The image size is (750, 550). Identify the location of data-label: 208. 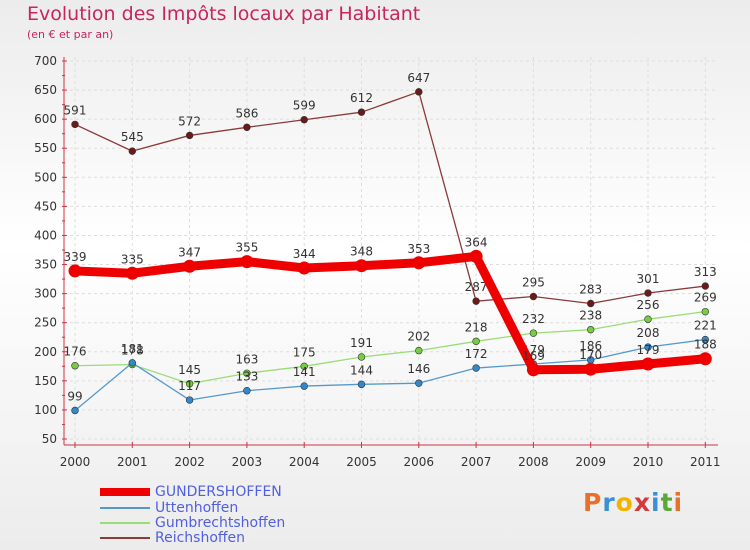
(648, 333).